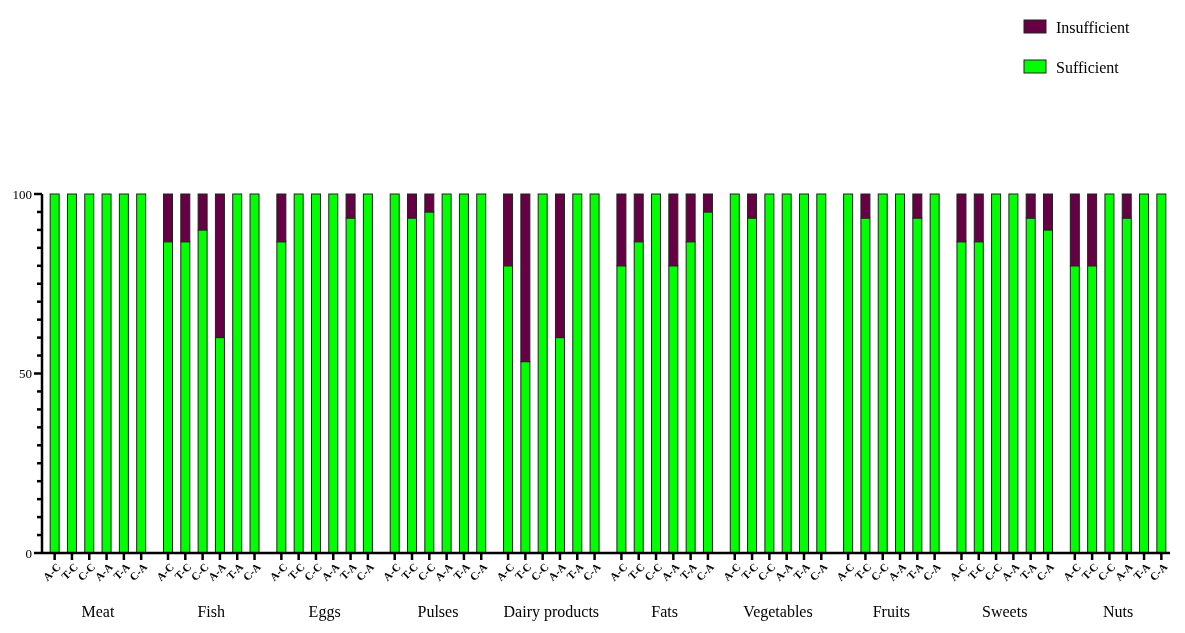  I want to click on y-tick-label: 50, so click(25, 374).